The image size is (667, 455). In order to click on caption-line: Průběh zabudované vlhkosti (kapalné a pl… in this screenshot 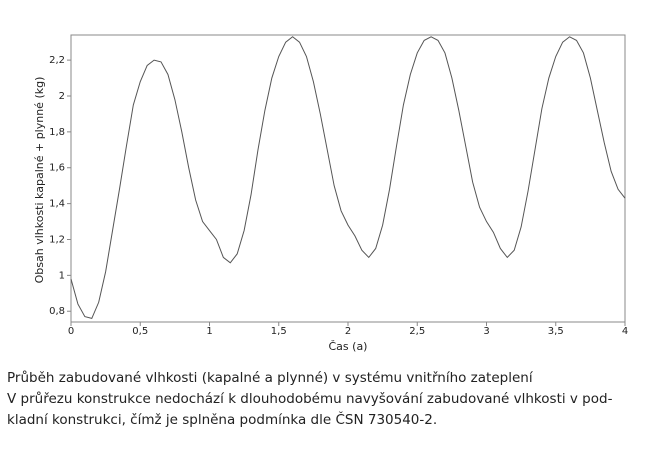, I will do `click(270, 378)`.